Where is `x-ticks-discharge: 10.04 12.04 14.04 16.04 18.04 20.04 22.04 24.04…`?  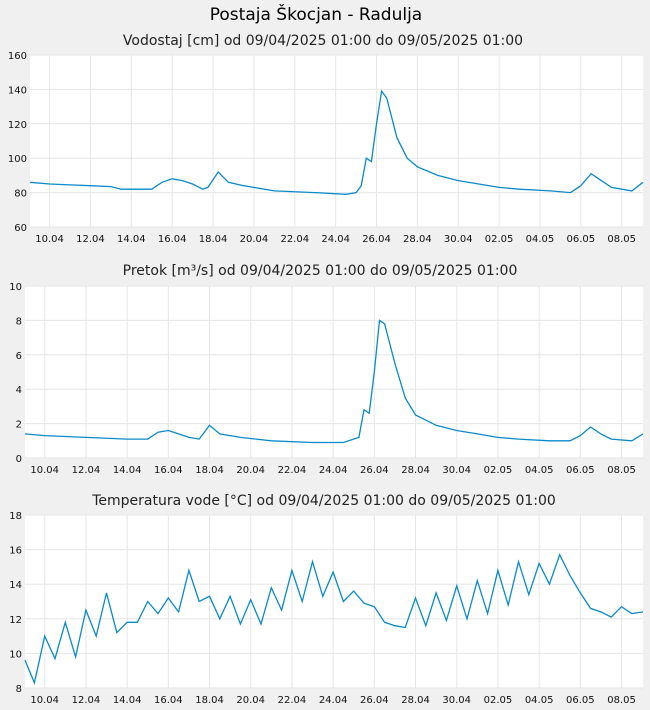
x-ticks-discharge: 10.04 12.04 14.04 16.04 18.04 20.04 22.04 24.04… is located at coordinates (332, 470).